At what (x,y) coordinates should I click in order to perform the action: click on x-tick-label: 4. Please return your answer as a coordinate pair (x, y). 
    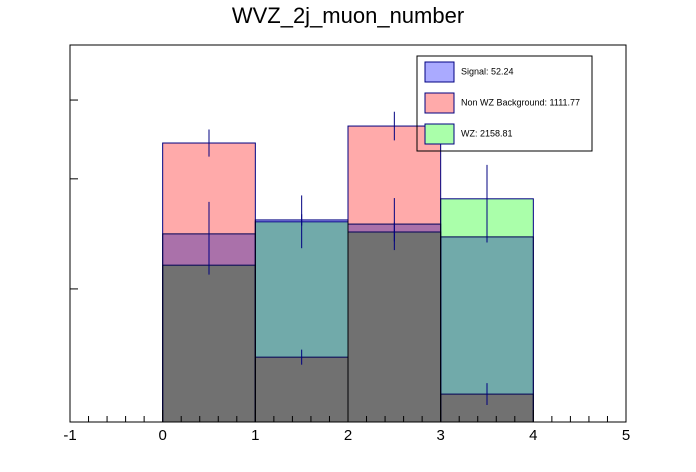
    Looking at the image, I should click on (533, 435).